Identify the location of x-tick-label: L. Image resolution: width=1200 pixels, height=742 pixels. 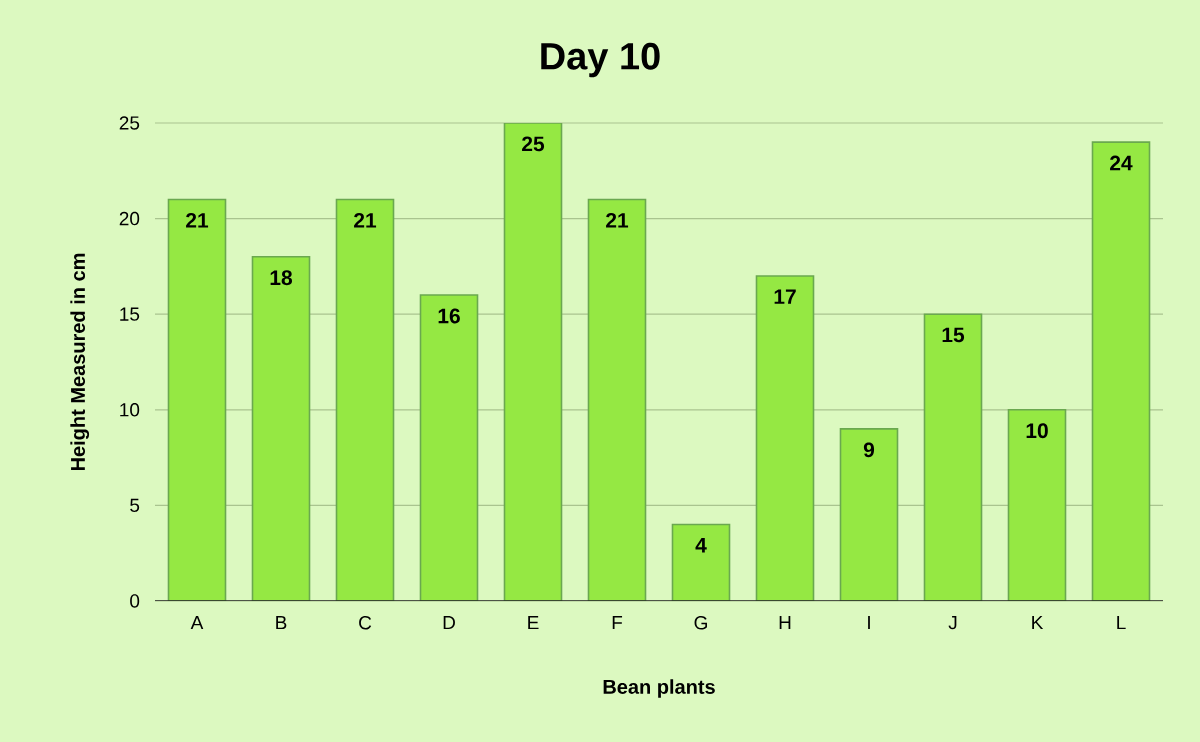
(1121, 623).